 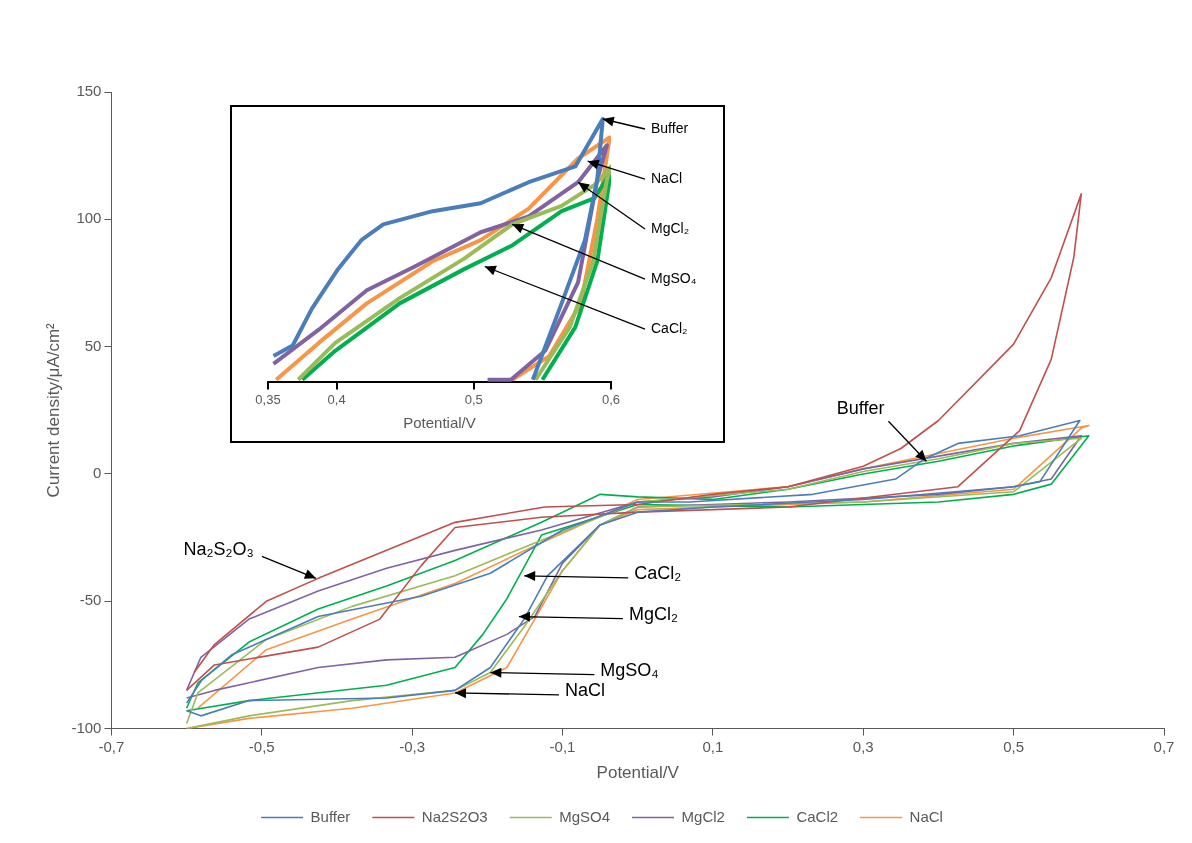 What do you see at coordinates (863, 746) in the screenshot?
I see `x-tick-label: 0,3` at bounding box center [863, 746].